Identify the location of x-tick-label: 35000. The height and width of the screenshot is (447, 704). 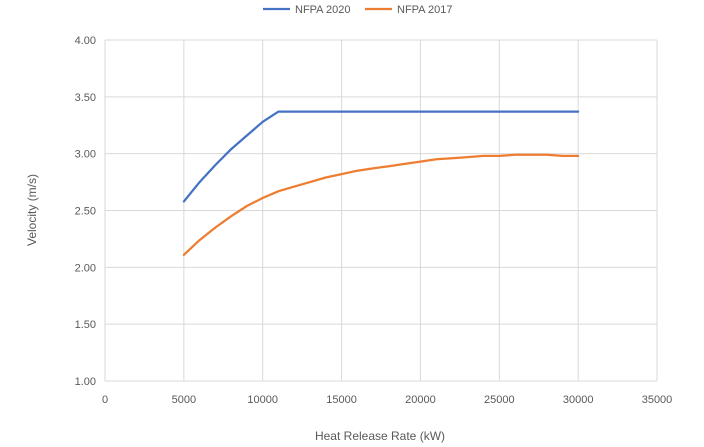
(657, 400).